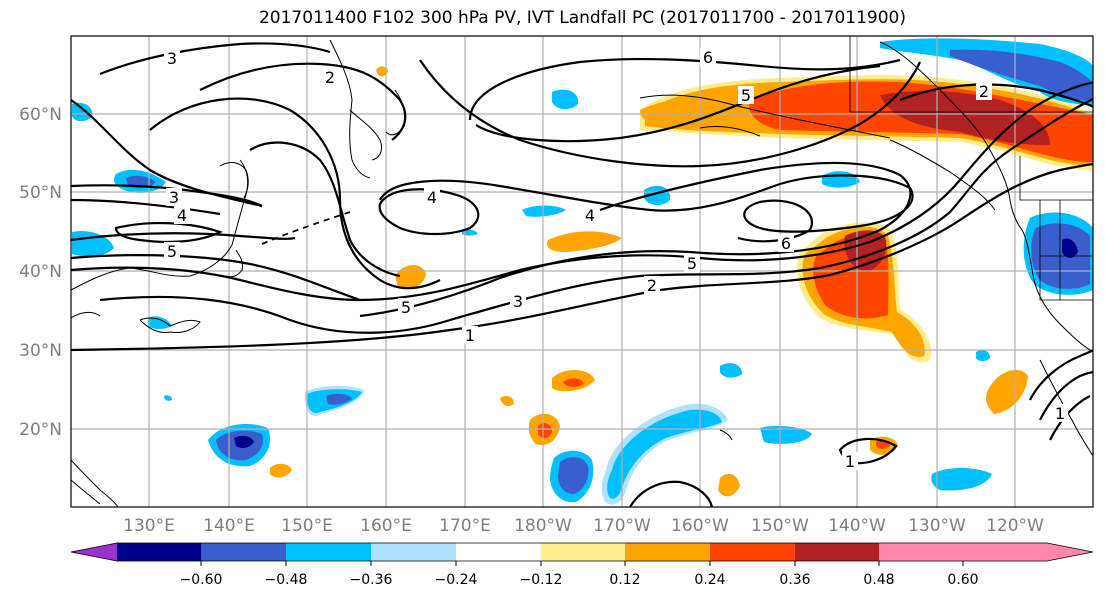 This screenshot has width=1105, height=601. I want to click on lon-label: 170°E, so click(465, 526).